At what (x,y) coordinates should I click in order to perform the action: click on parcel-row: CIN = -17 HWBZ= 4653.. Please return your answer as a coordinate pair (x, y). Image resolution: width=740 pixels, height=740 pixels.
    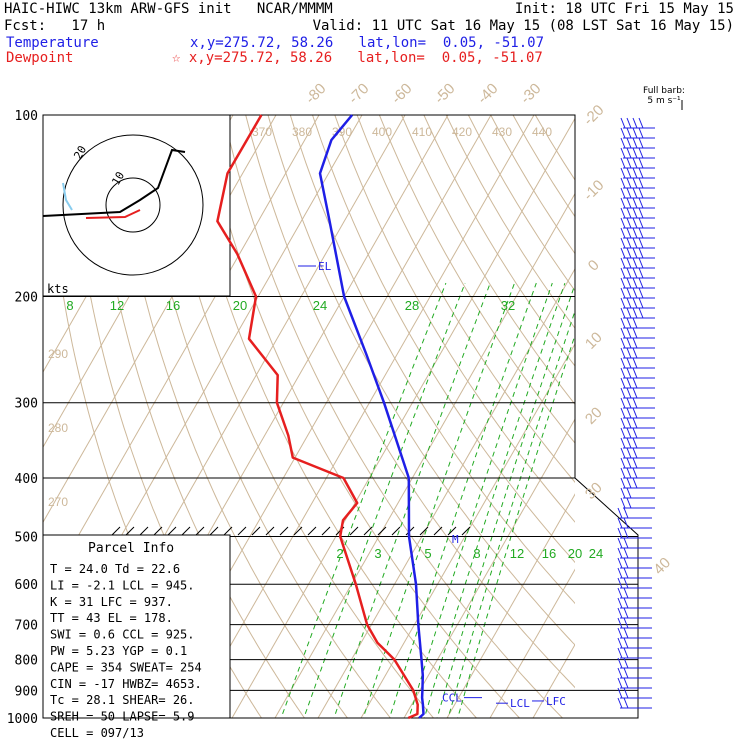
    Looking at the image, I should click on (126, 684).